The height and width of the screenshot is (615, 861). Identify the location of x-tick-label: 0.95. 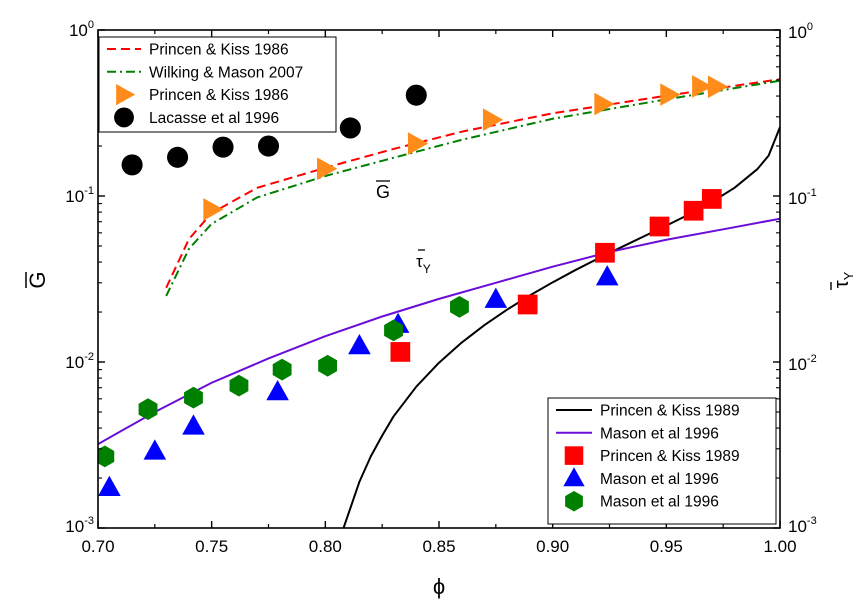
(666, 546).